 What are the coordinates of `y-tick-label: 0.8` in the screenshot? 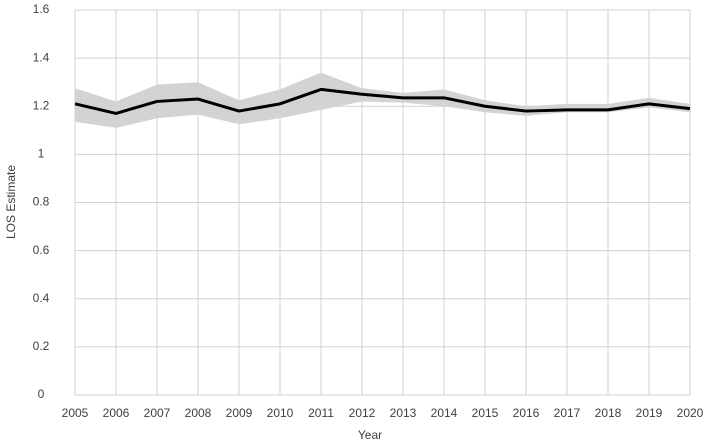 It's located at (41, 202).